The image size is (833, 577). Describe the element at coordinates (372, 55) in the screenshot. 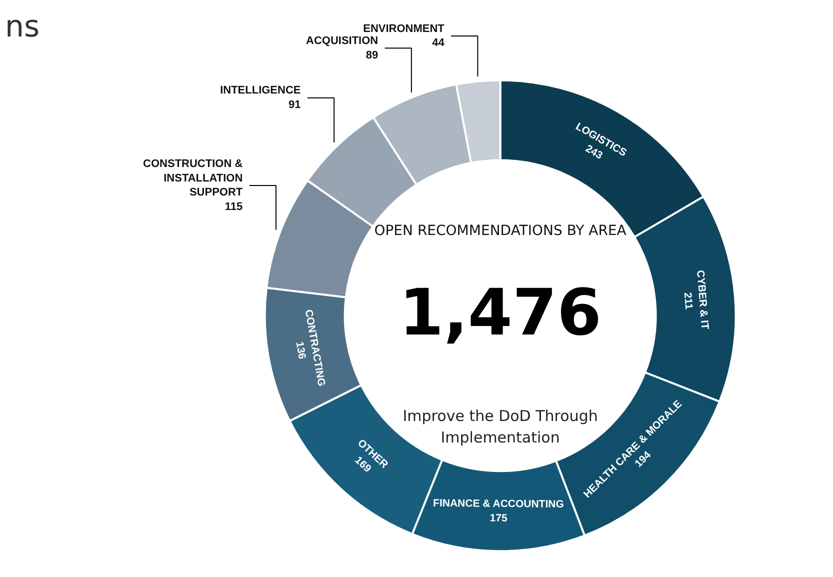

I see `data-label: 89` at that location.